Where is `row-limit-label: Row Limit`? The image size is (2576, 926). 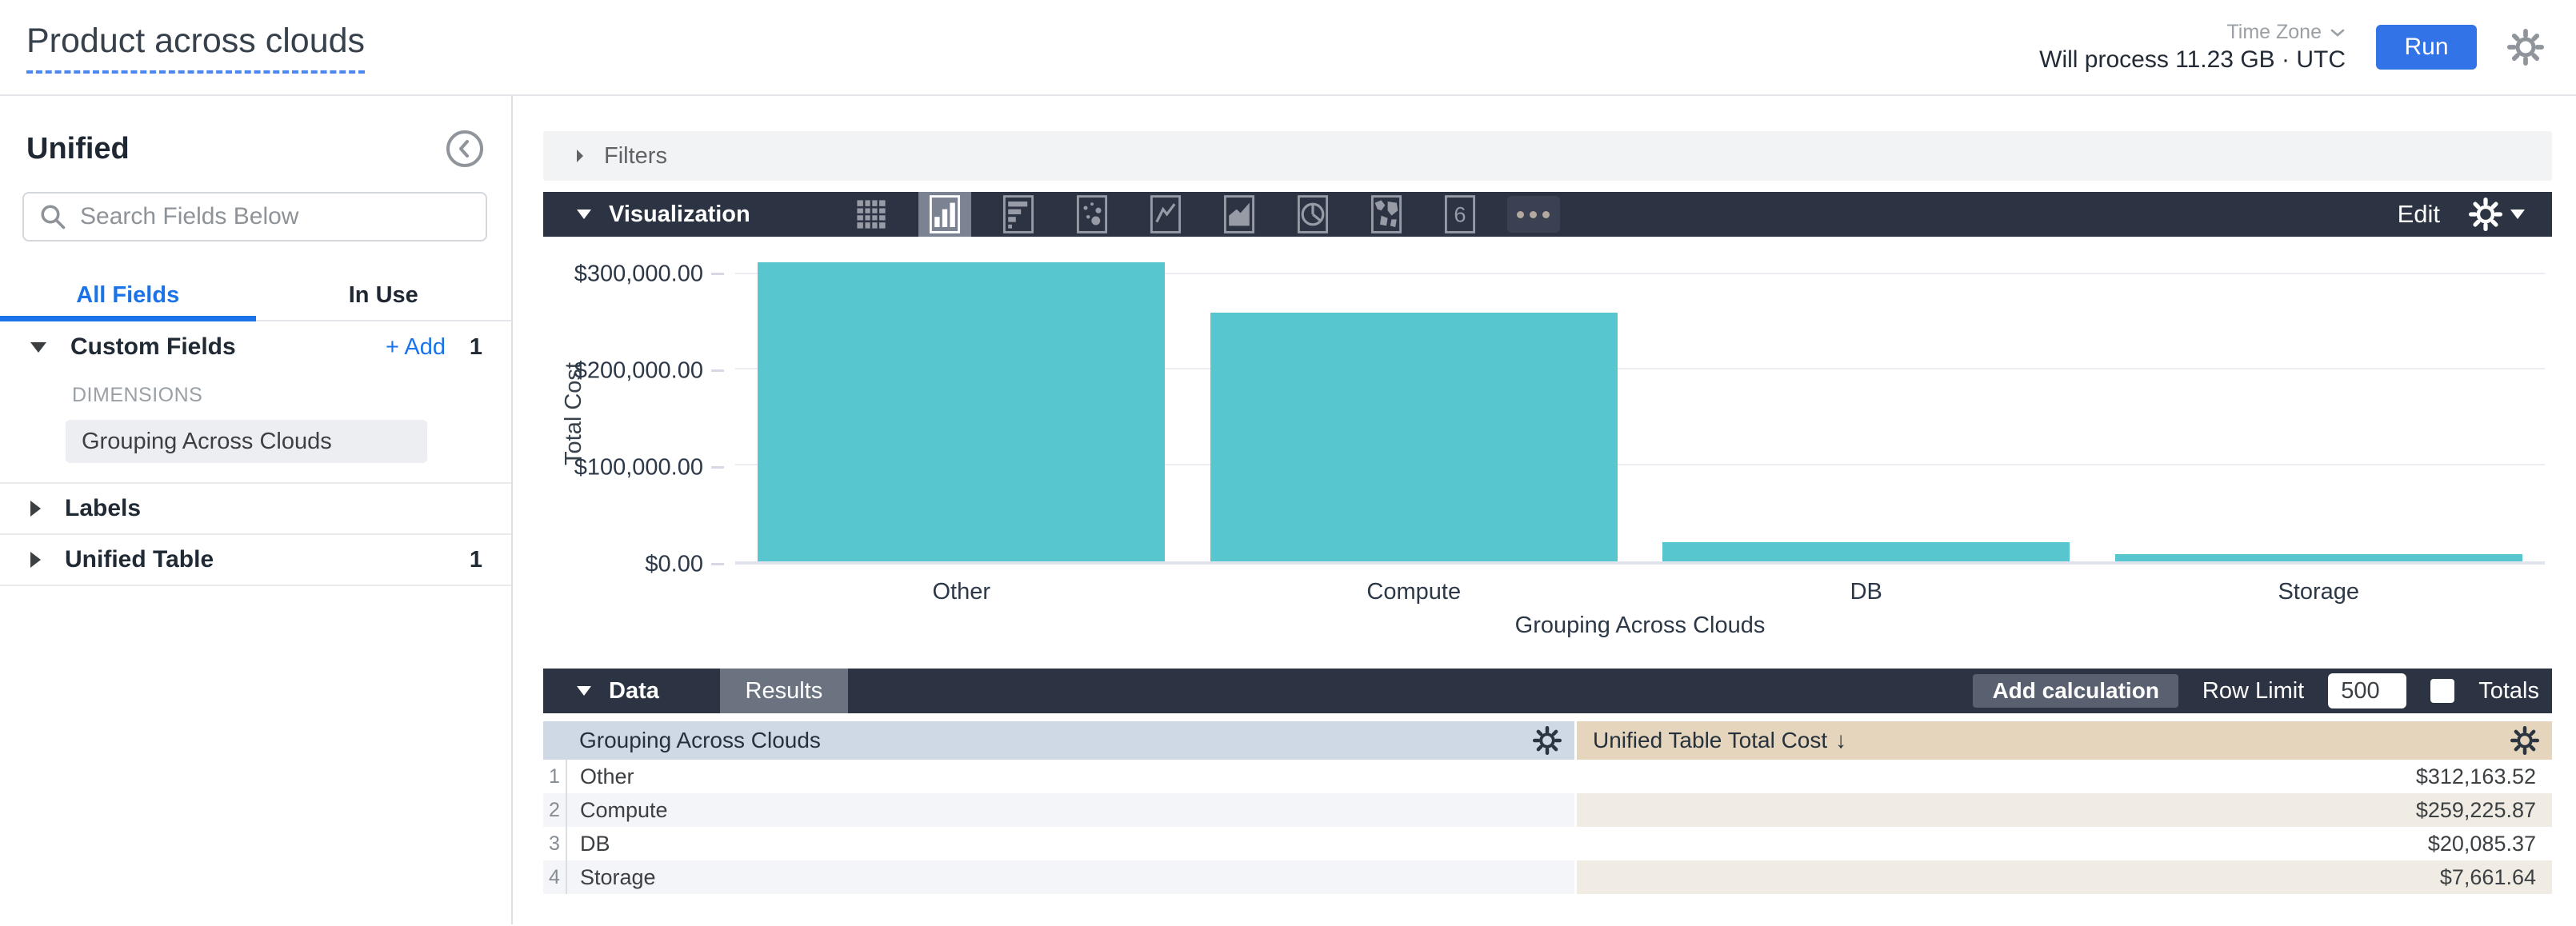 row-limit-label: Row Limit is located at coordinates (2253, 690).